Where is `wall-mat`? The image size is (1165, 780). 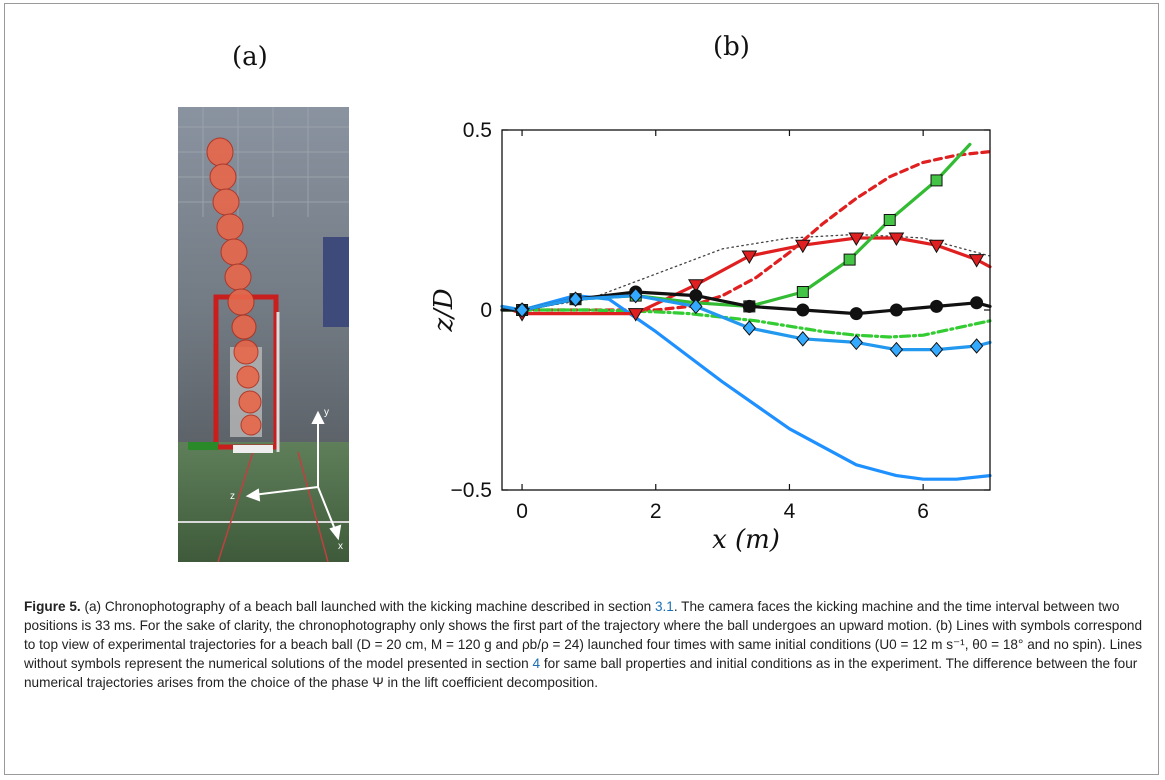
wall-mat is located at coordinates (336, 282).